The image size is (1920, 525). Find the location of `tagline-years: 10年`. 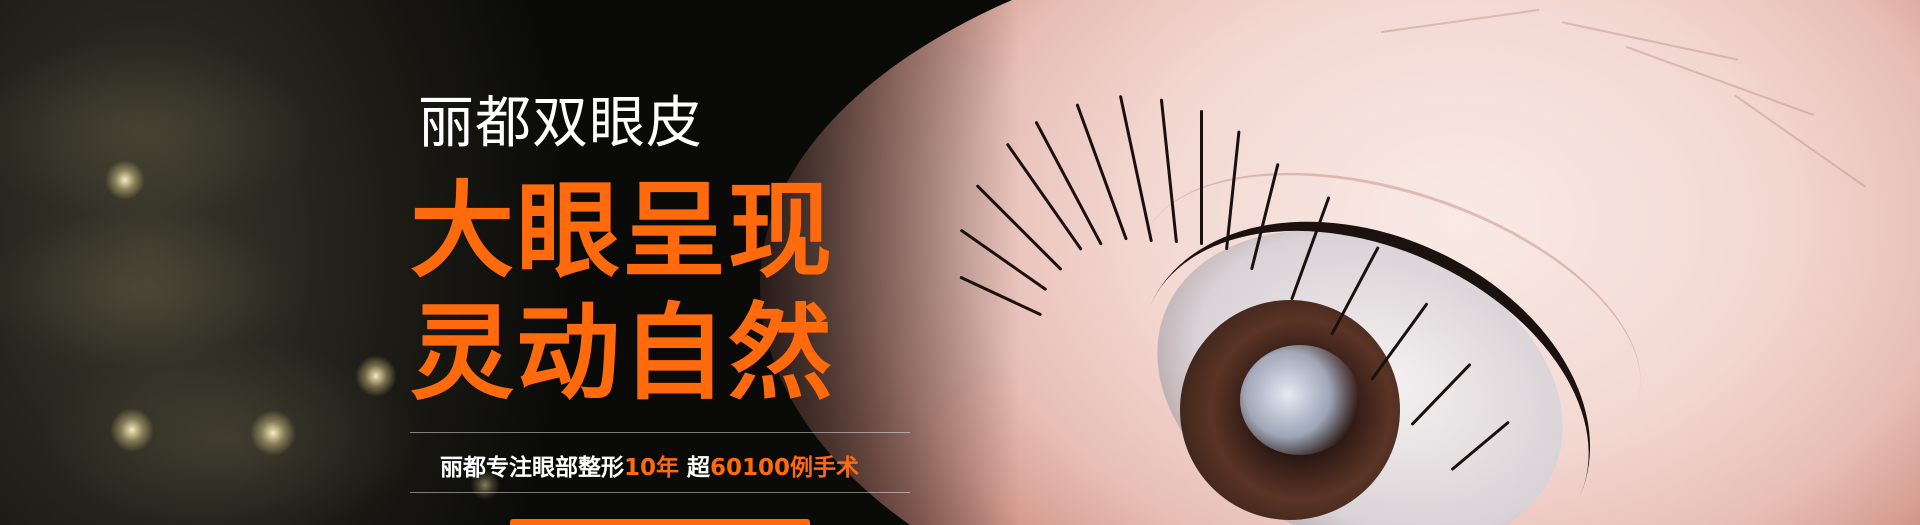

tagline-years: 10年 is located at coordinates (652, 468).